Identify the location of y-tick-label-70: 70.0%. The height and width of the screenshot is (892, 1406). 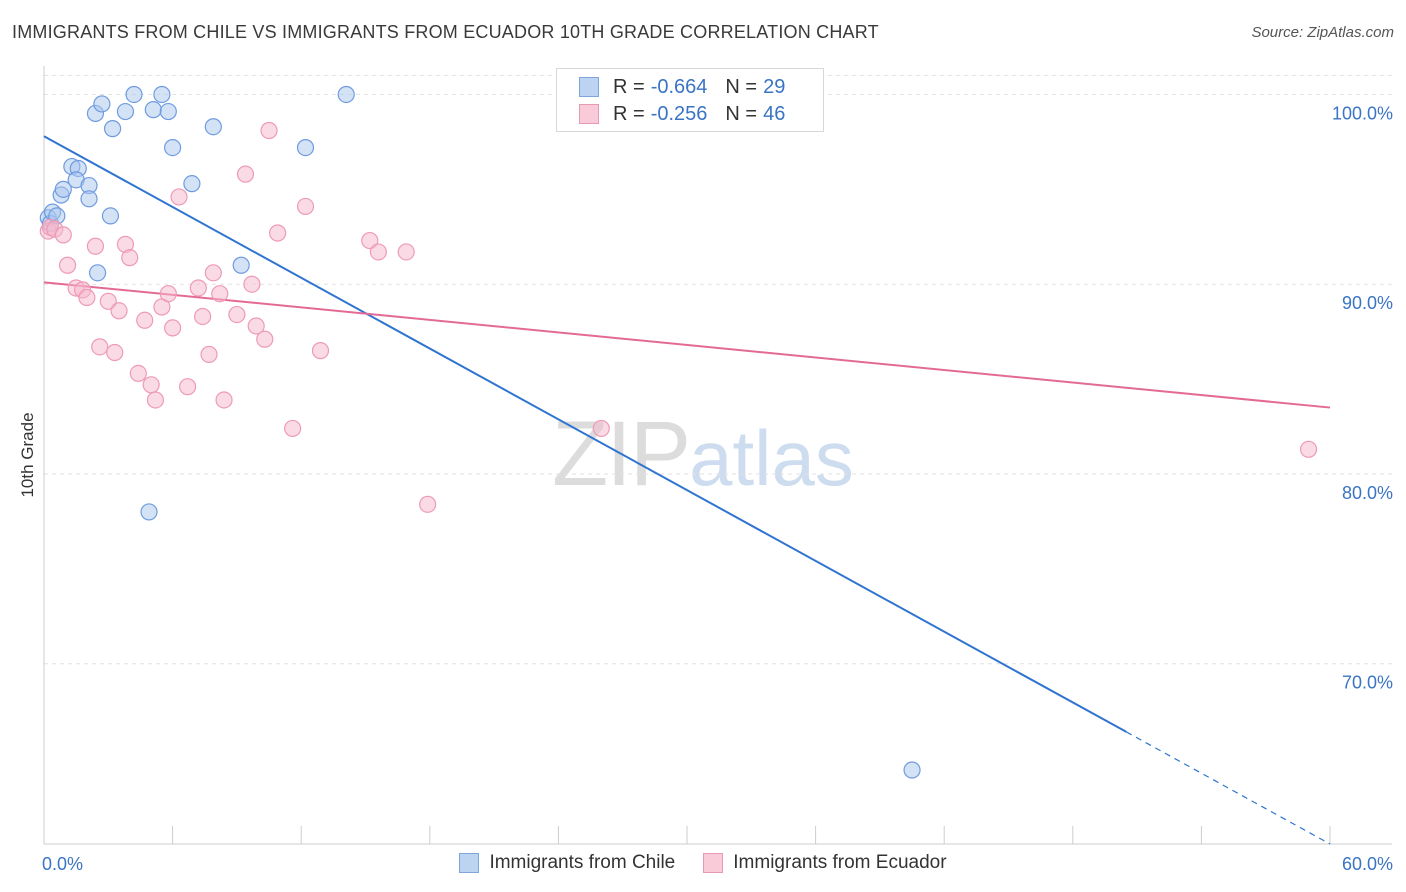
(1367, 683).